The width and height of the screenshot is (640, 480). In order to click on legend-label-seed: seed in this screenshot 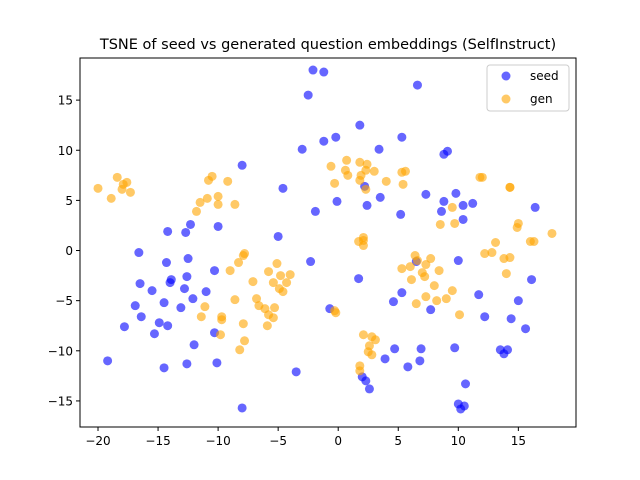, I will do `click(544, 76)`.